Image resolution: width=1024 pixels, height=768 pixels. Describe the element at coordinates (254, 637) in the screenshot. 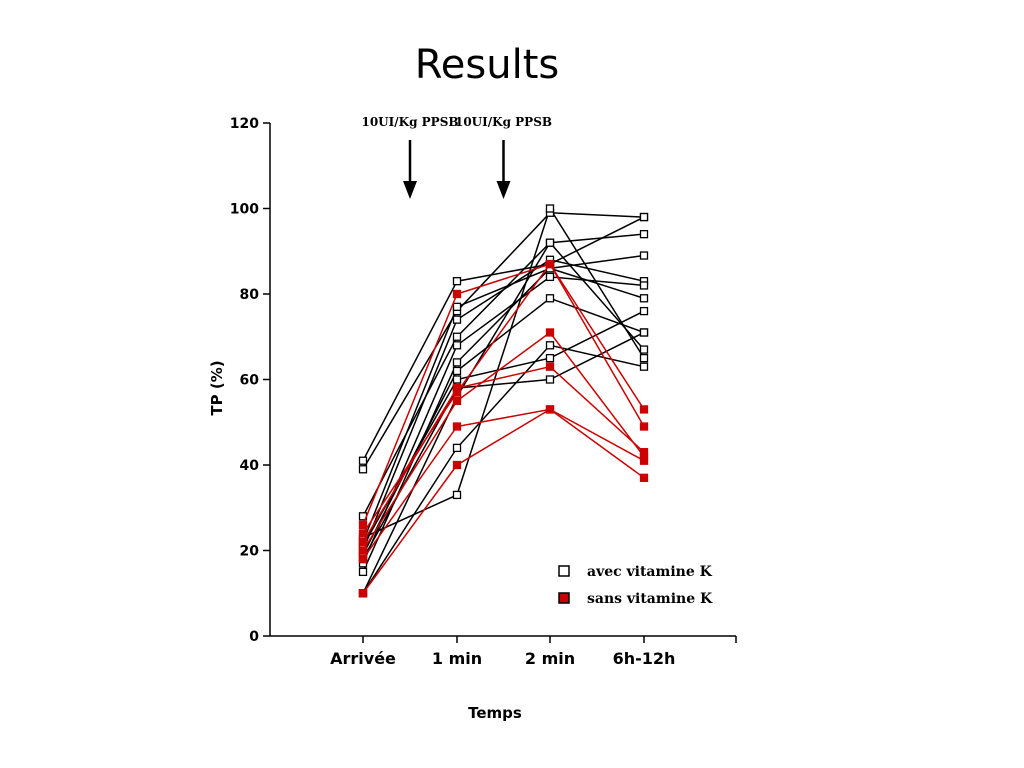

I see `y-tick-label: 0` at that location.